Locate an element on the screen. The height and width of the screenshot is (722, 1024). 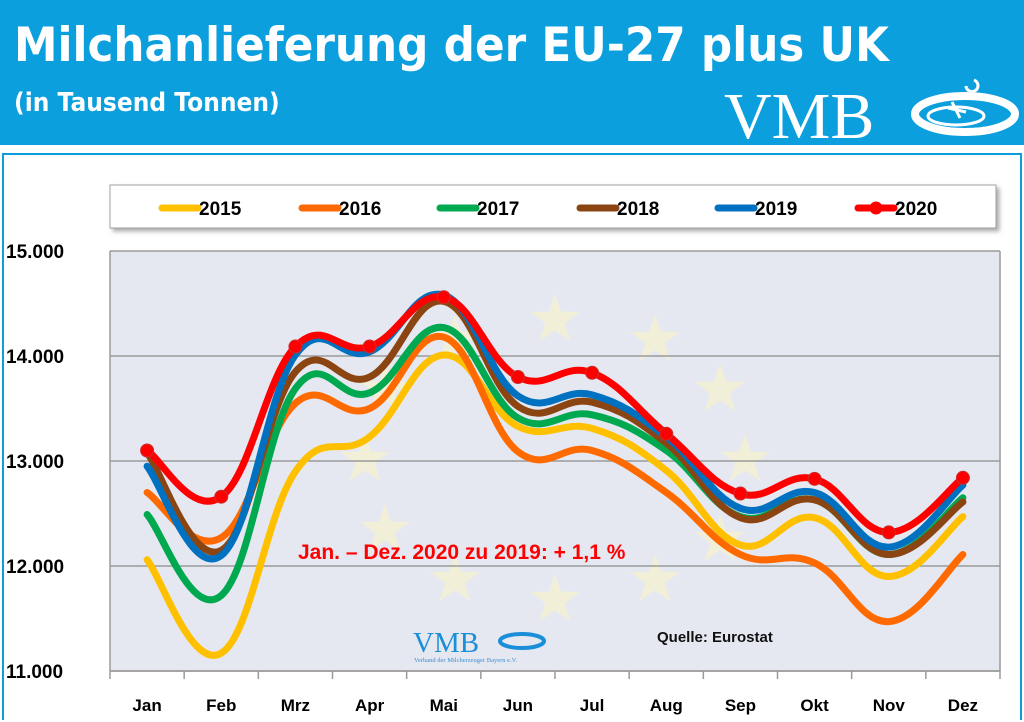
legend: 2015 2016 2017 2018 2019 2020 is located at coordinates (553, 206).